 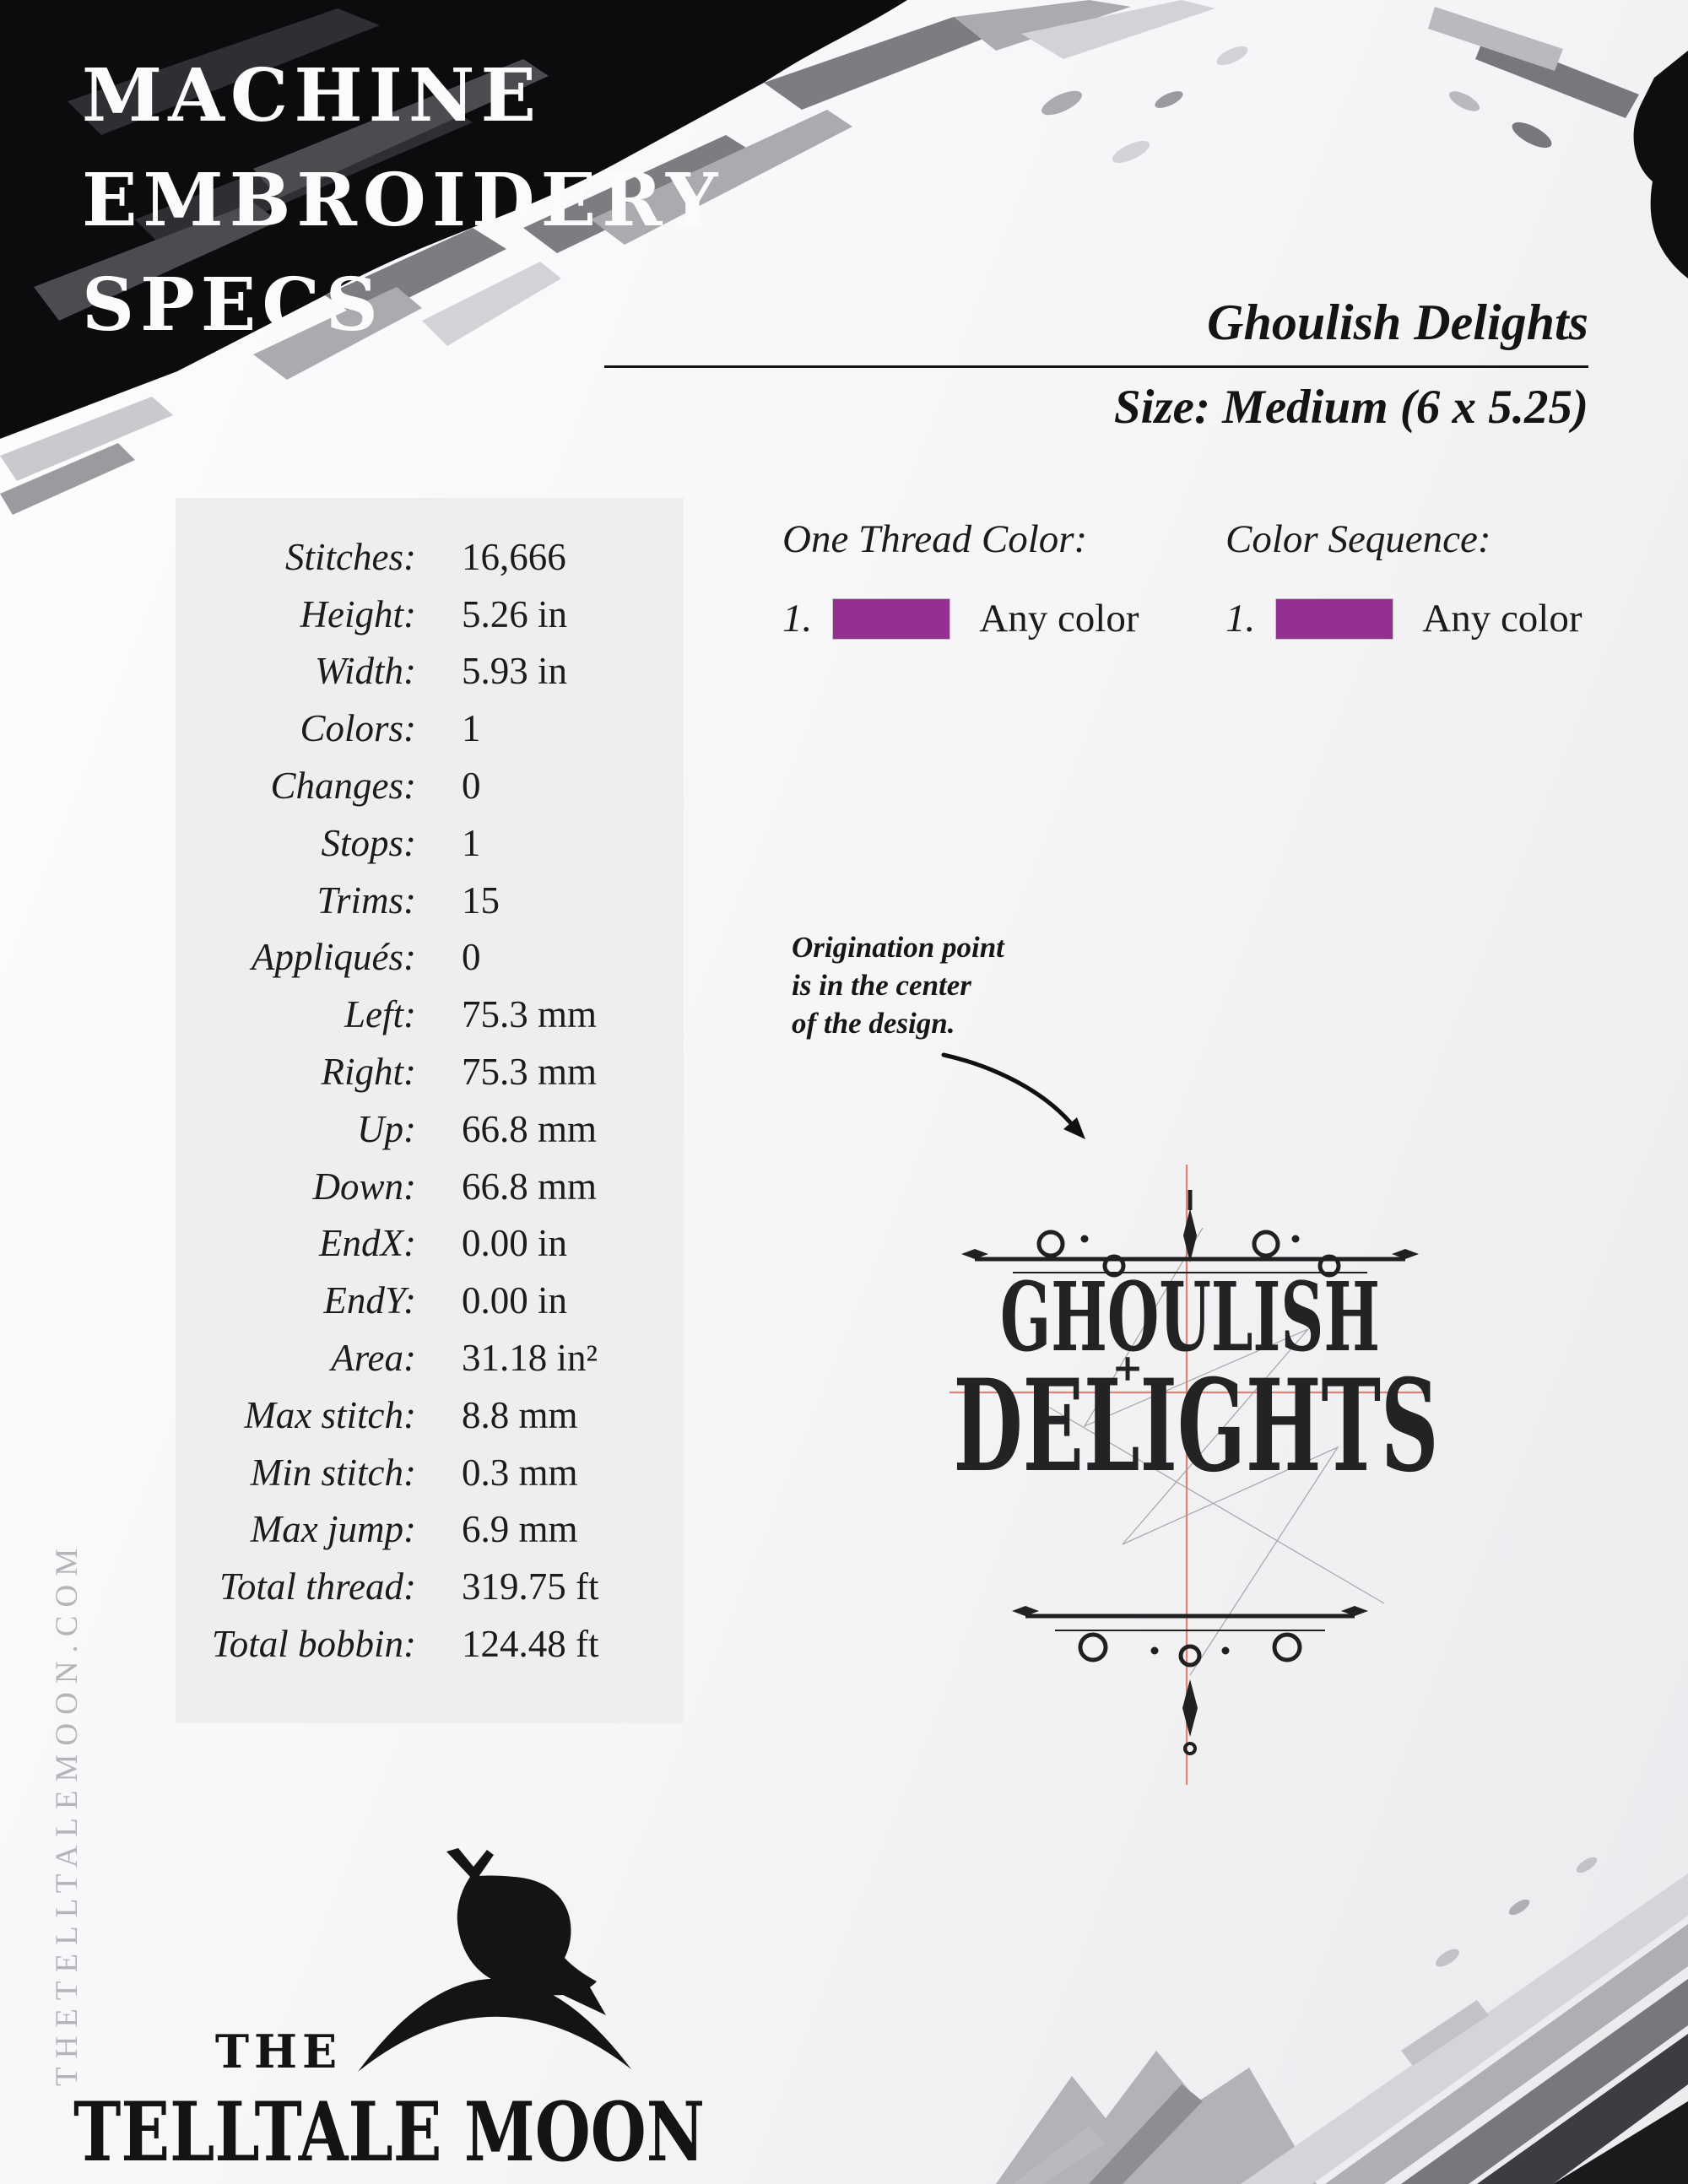 What do you see at coordinates (430, 1015) in the screenshot?
I see `spec-row: Left: 75.3 mm` at bounding box center [430, 1015].